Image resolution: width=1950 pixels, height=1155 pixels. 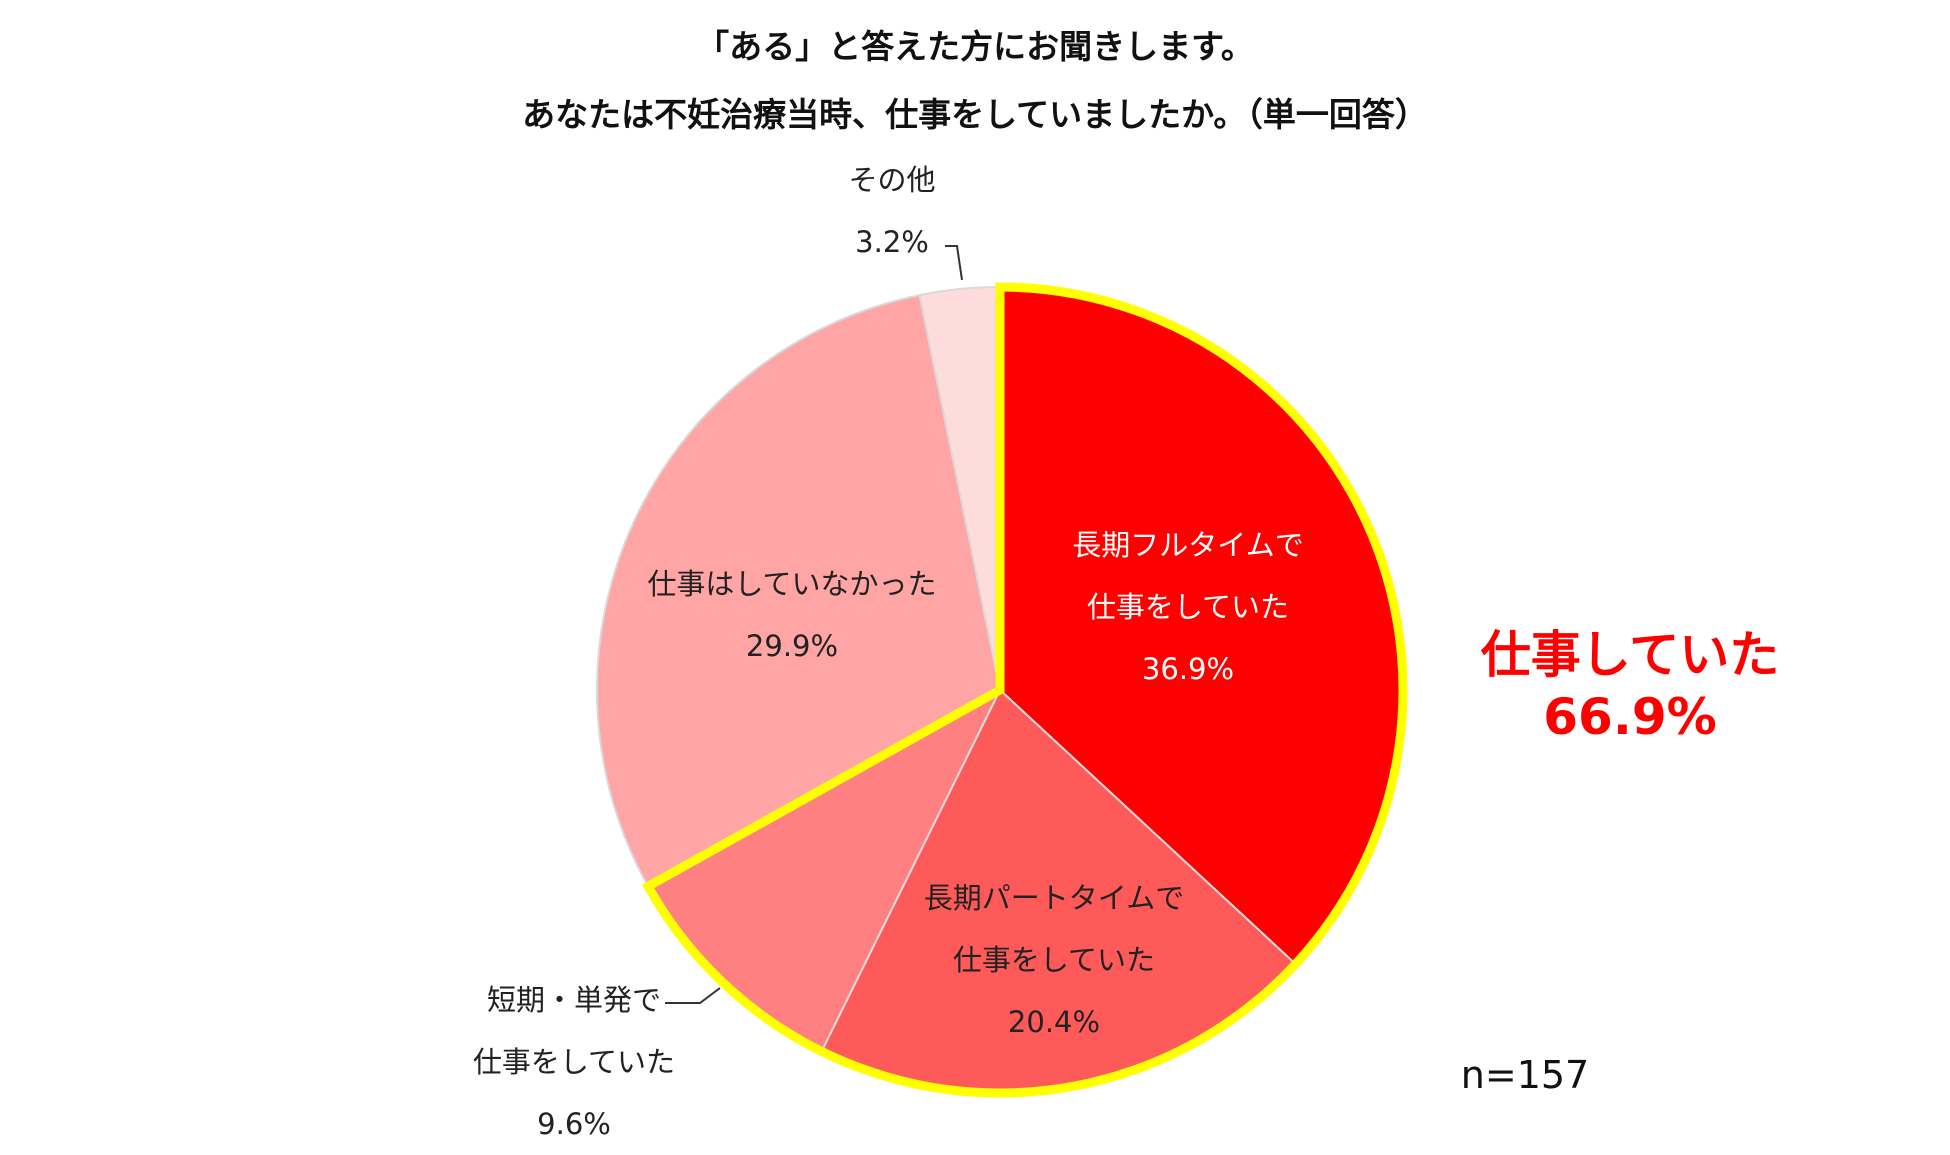 I want to click on slice-value-label-1: 20.4%, so click(x=1054, y=1022).